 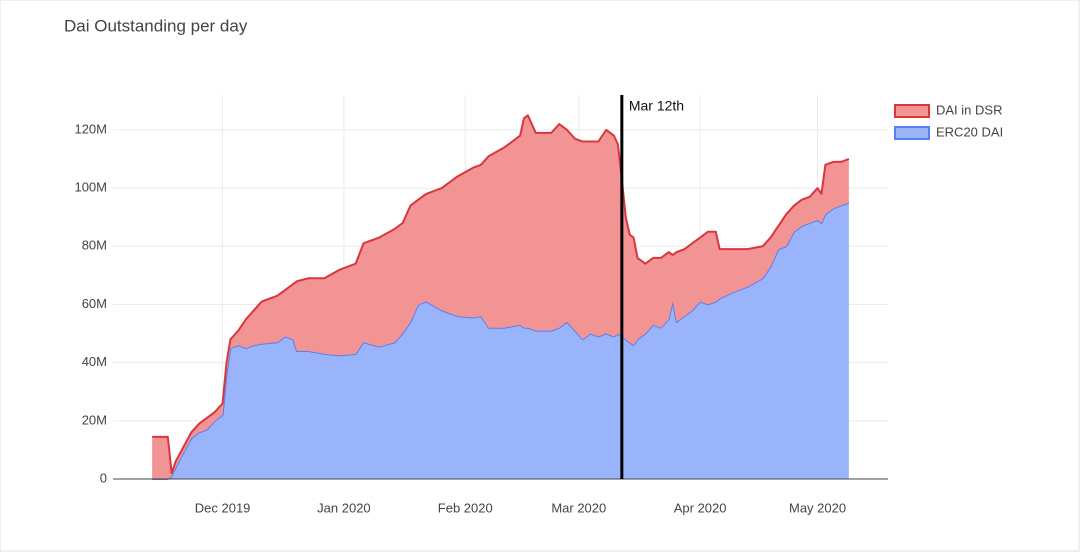 What do you see at coordinates (90, 187) in the screenshot?
I see `y-tick-label: 100M` at bounding box center [90, 187].